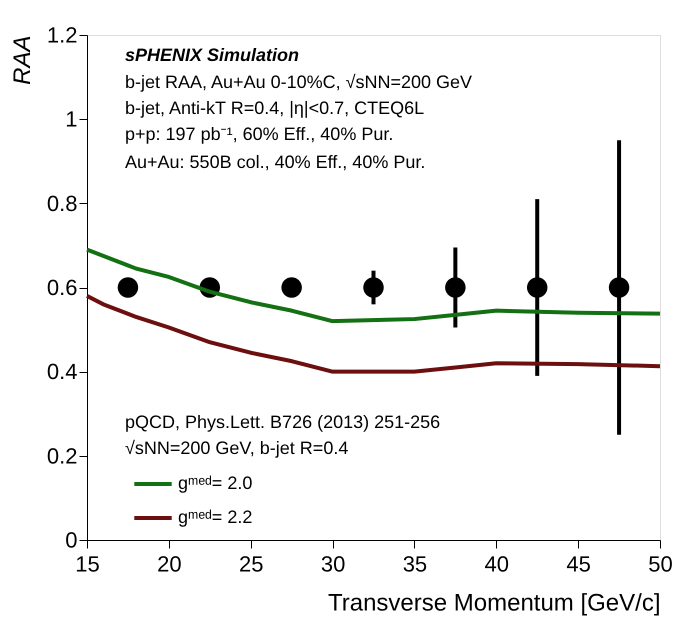 The image size is (699, 636). I want to click on x-tick-label: 25, so click(251, 564).